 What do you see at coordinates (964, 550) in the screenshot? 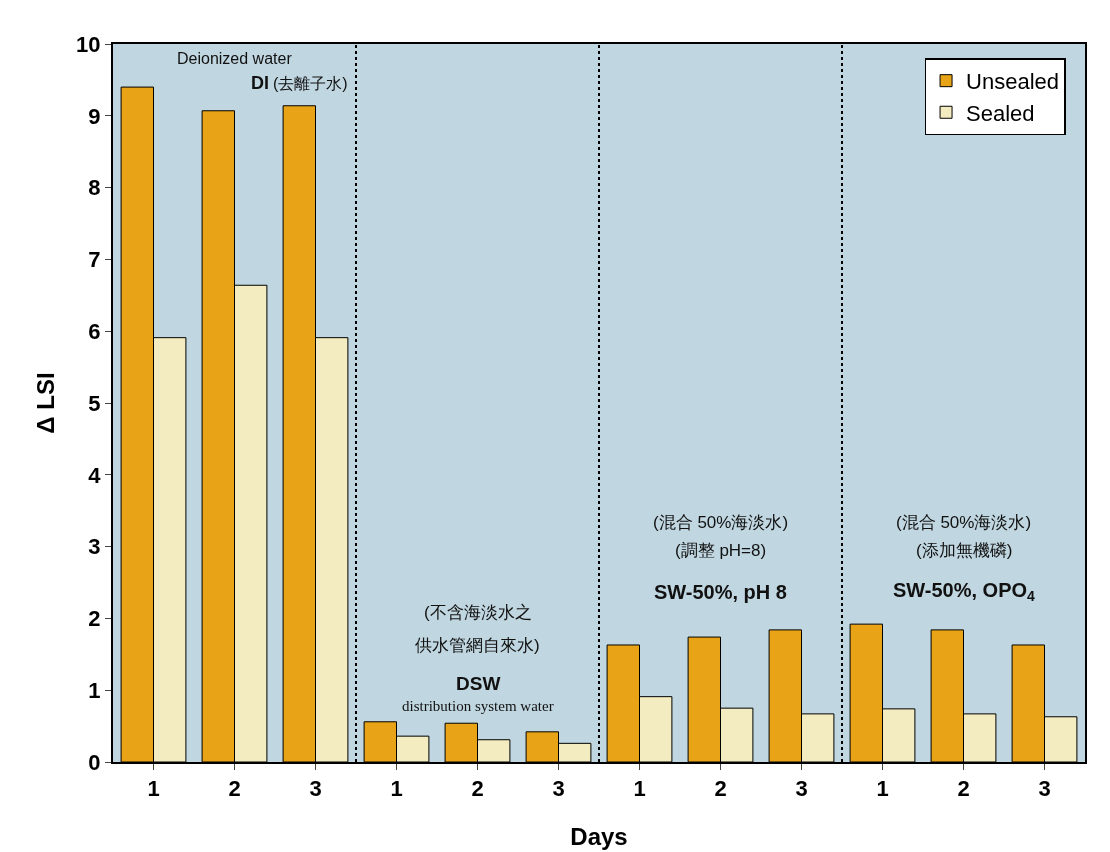
I see `annotation: (添加無機磷)` at bounding box center [964, 550].